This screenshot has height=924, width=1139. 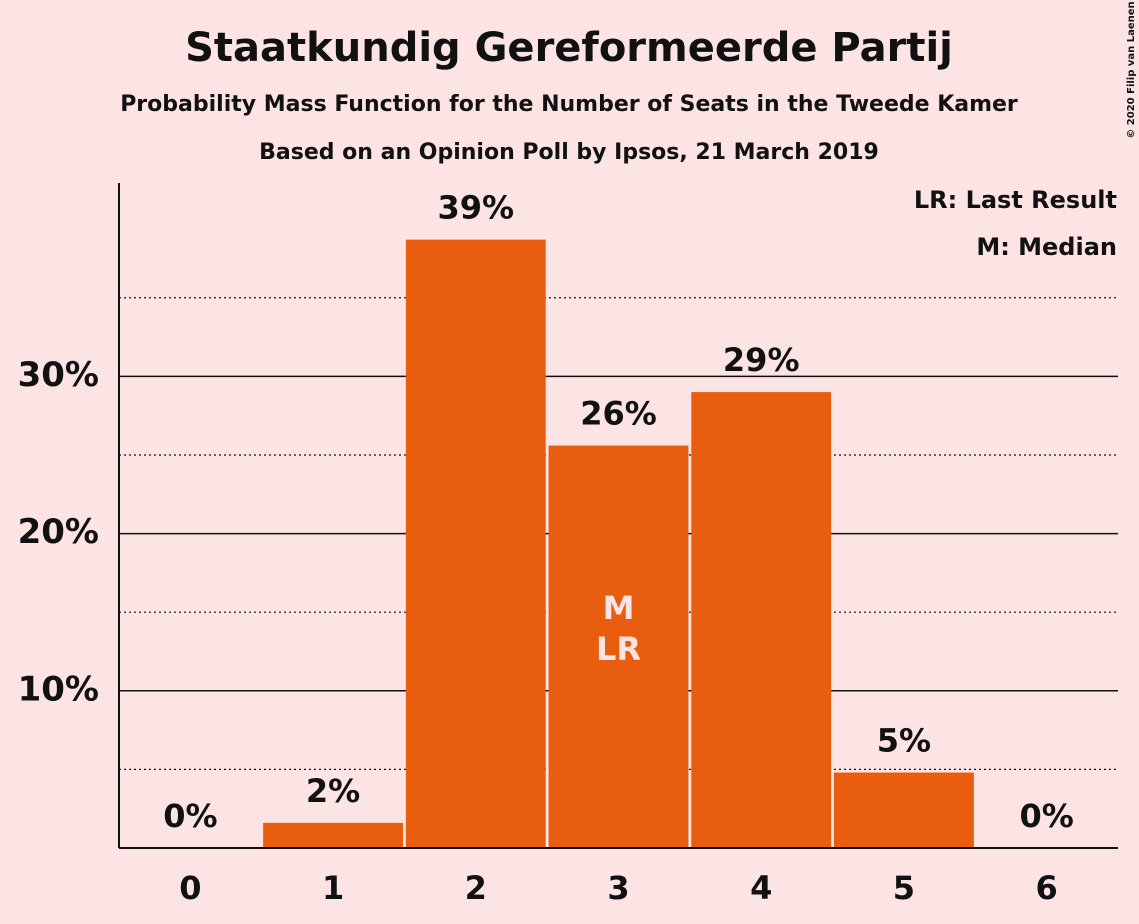 What do you see at coordinates (619, 608) in the screenshot?
I see `median-marker: M` at bounding box center [619, 608].